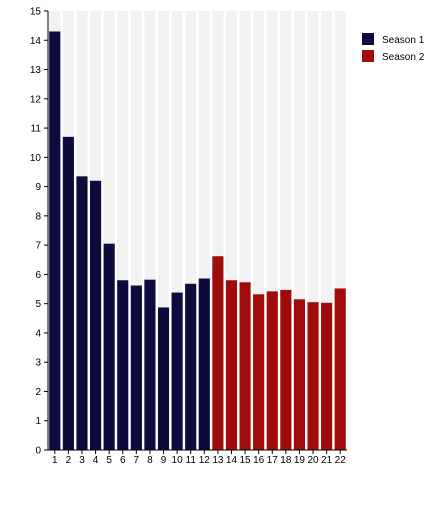  What do you see at coordinates (218, 460) in the screenshot?
I see `x-tick-label: 13` at bounding box center [218, 460].